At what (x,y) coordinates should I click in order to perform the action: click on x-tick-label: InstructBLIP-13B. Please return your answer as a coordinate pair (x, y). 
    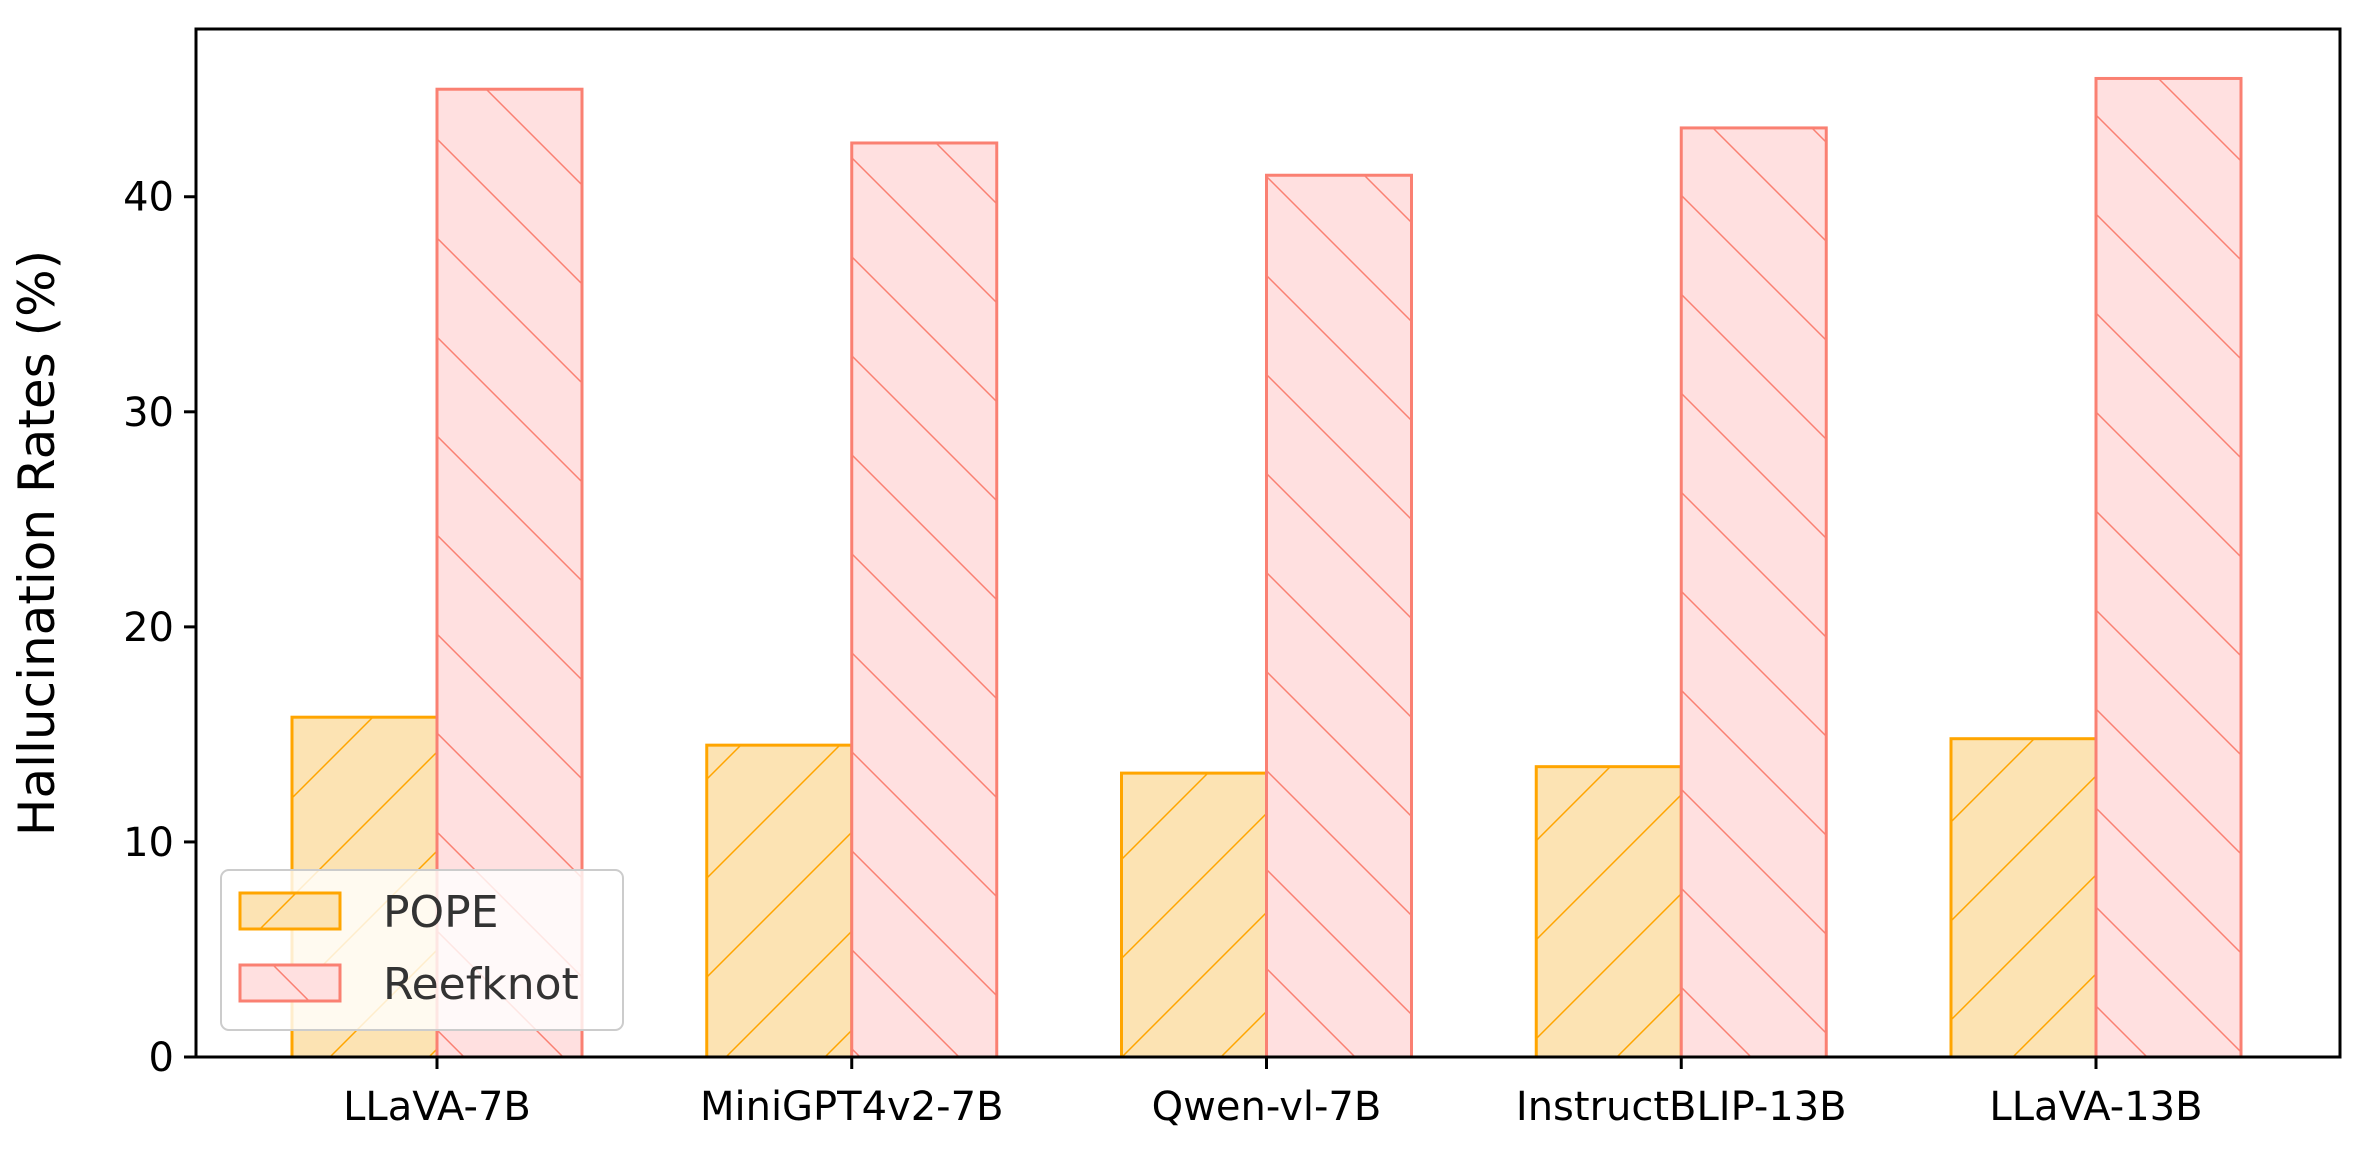
    Looking at the image, I should click on (1681, 1107).